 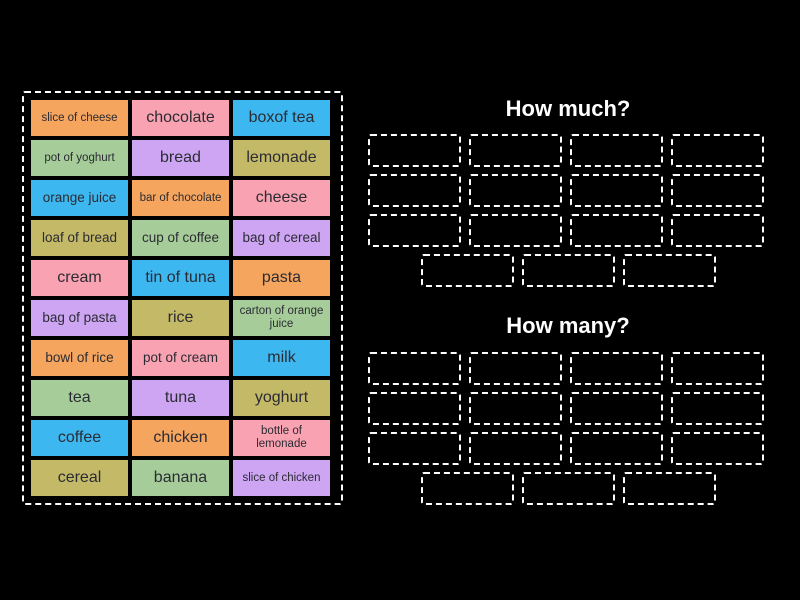 I want to click on tile-pasta: pasta, so click(x=281, y=278).